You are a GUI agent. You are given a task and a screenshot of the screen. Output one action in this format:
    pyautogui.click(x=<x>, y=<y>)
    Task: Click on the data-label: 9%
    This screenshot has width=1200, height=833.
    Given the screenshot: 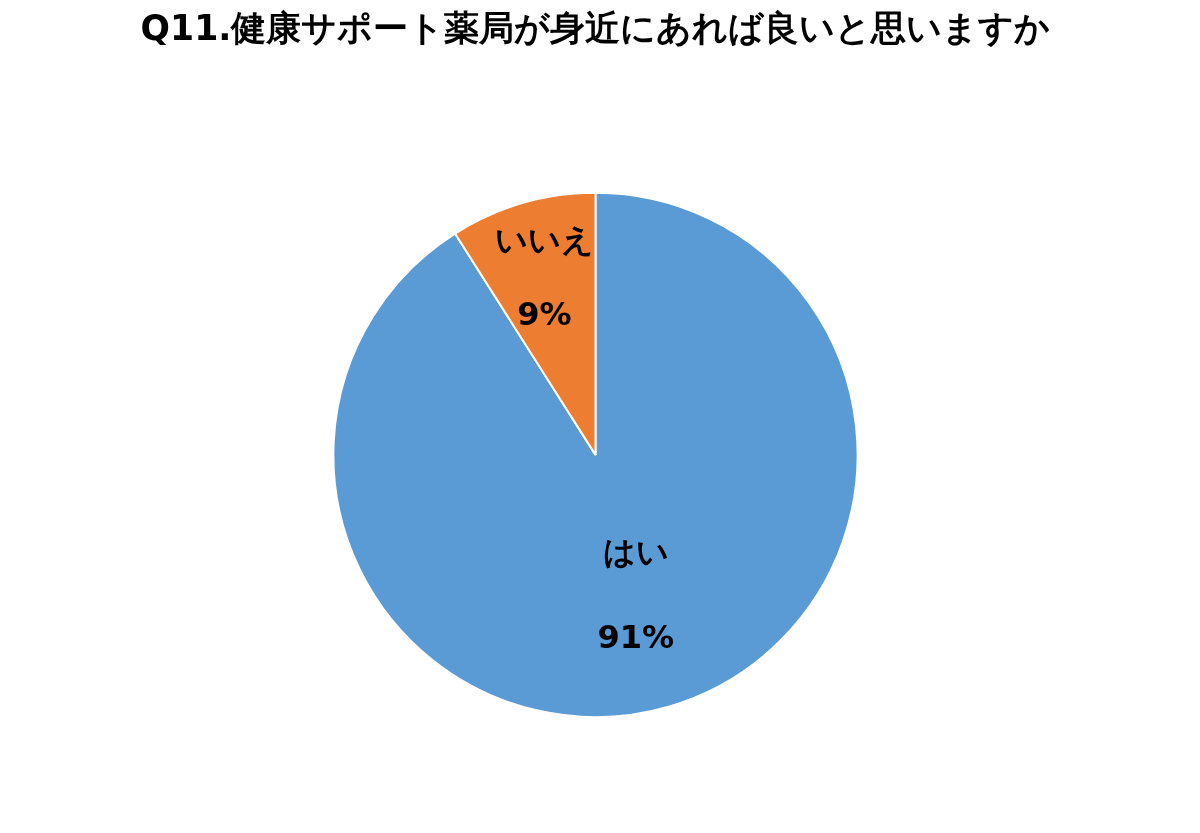 What is the action you would take?
    pyautogui.click(x=544, y=313)
    